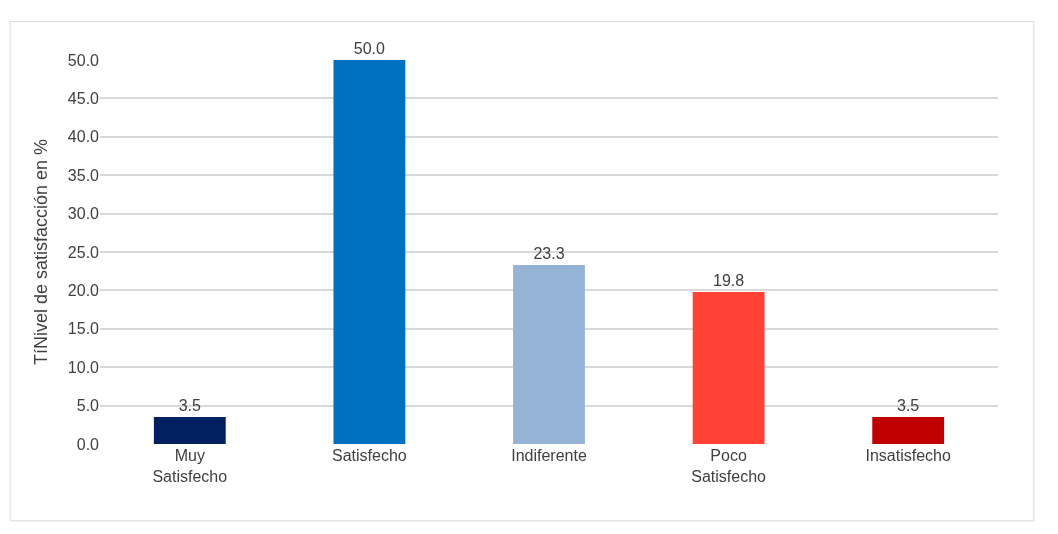  I want to click on y-tick-label: 0.0, so click(88, 444).